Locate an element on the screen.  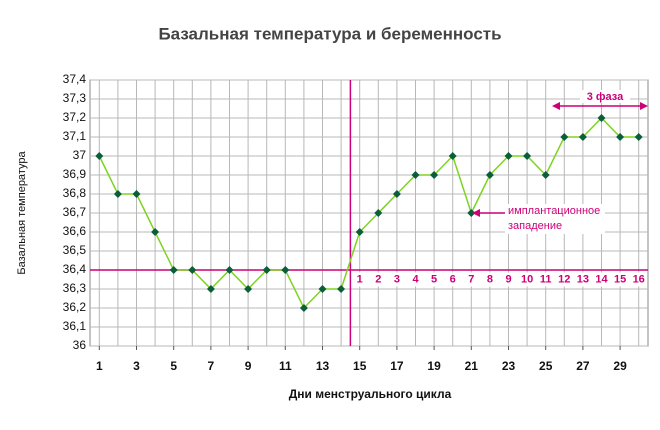
x-axis-label: Дни менструального цикла is located at coordinates (370, 394).